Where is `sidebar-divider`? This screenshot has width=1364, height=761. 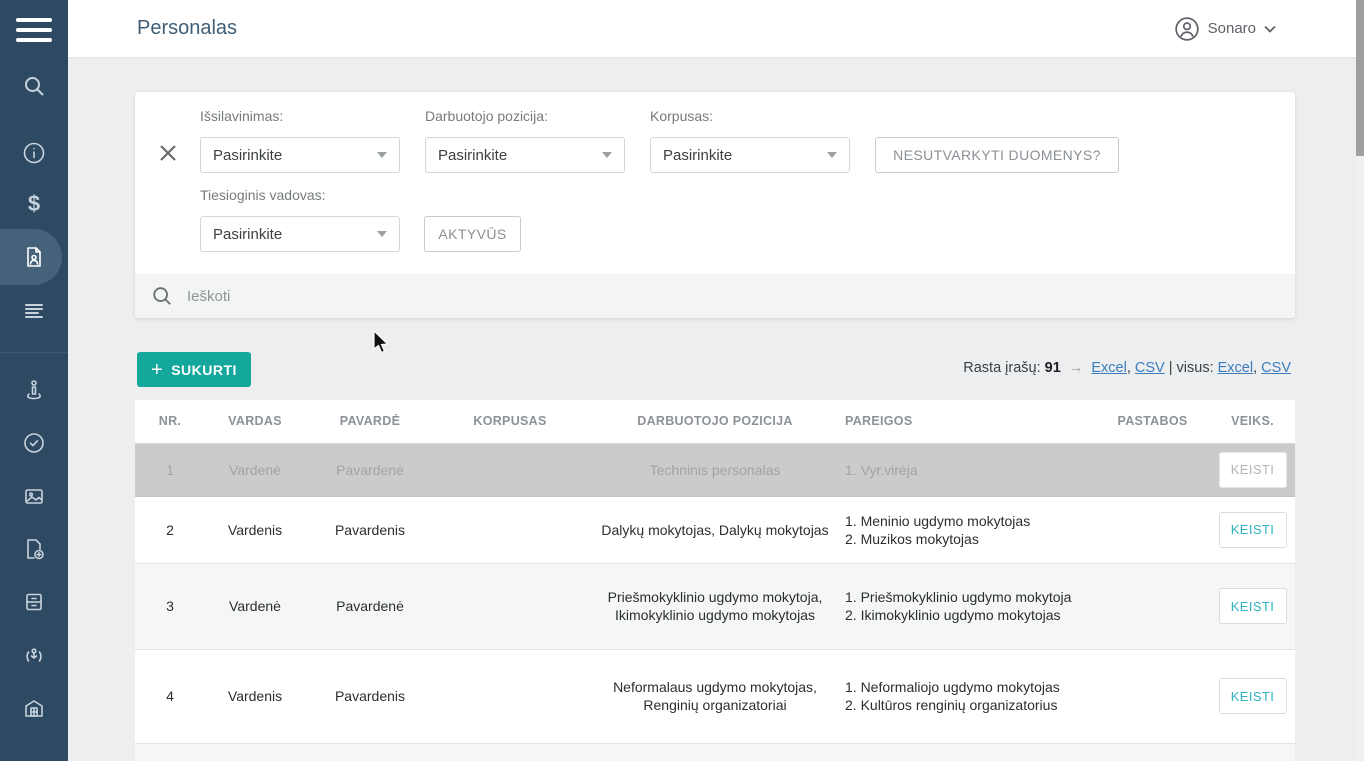 sidebar-divider is located at coordinates (34, 352).